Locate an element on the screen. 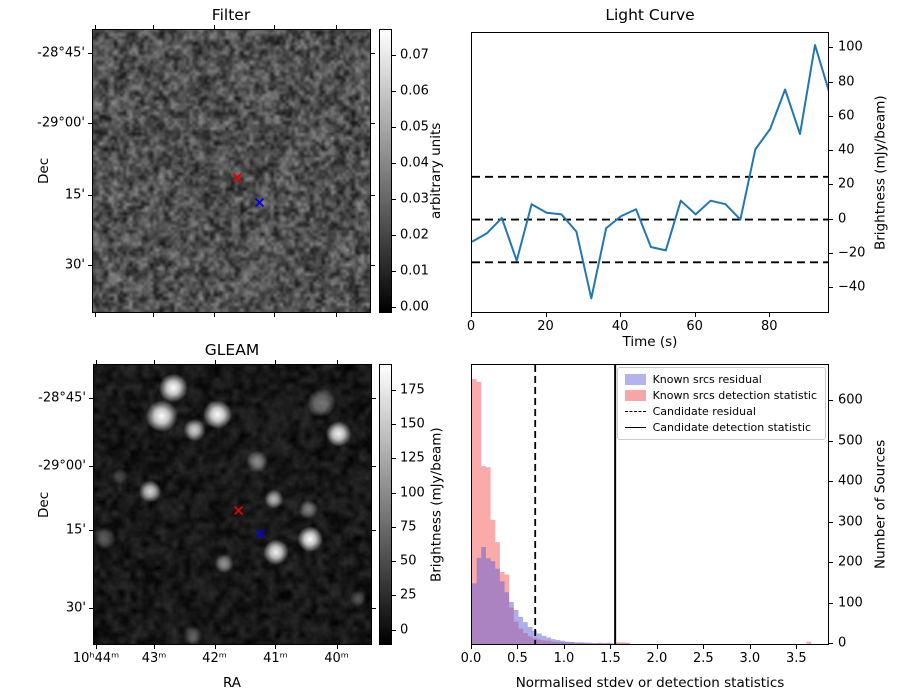 The height and width of the screenshot is (699, 898). brightness-tick-label: 100 is located at coordinates (850, 47).